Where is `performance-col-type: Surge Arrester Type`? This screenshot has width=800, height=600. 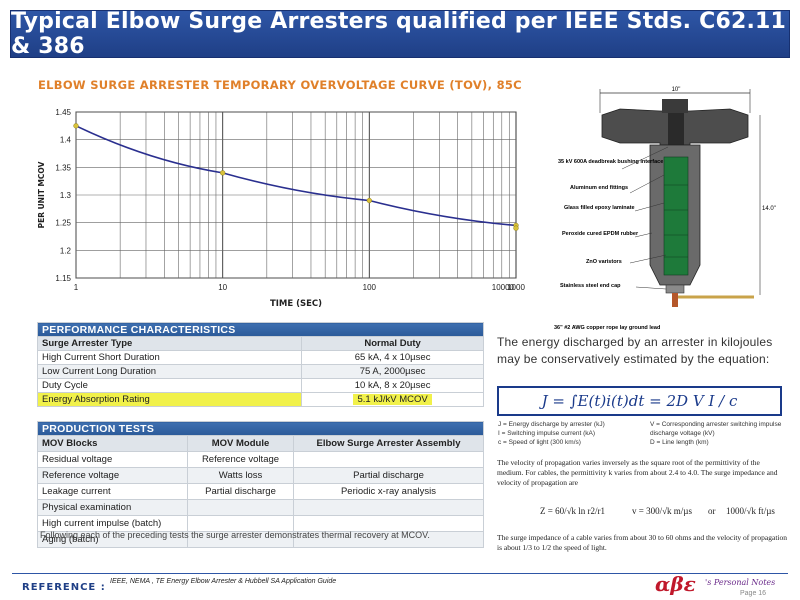
performance-col-type: Surge Arrester Type is located at coordinates (169, 343).